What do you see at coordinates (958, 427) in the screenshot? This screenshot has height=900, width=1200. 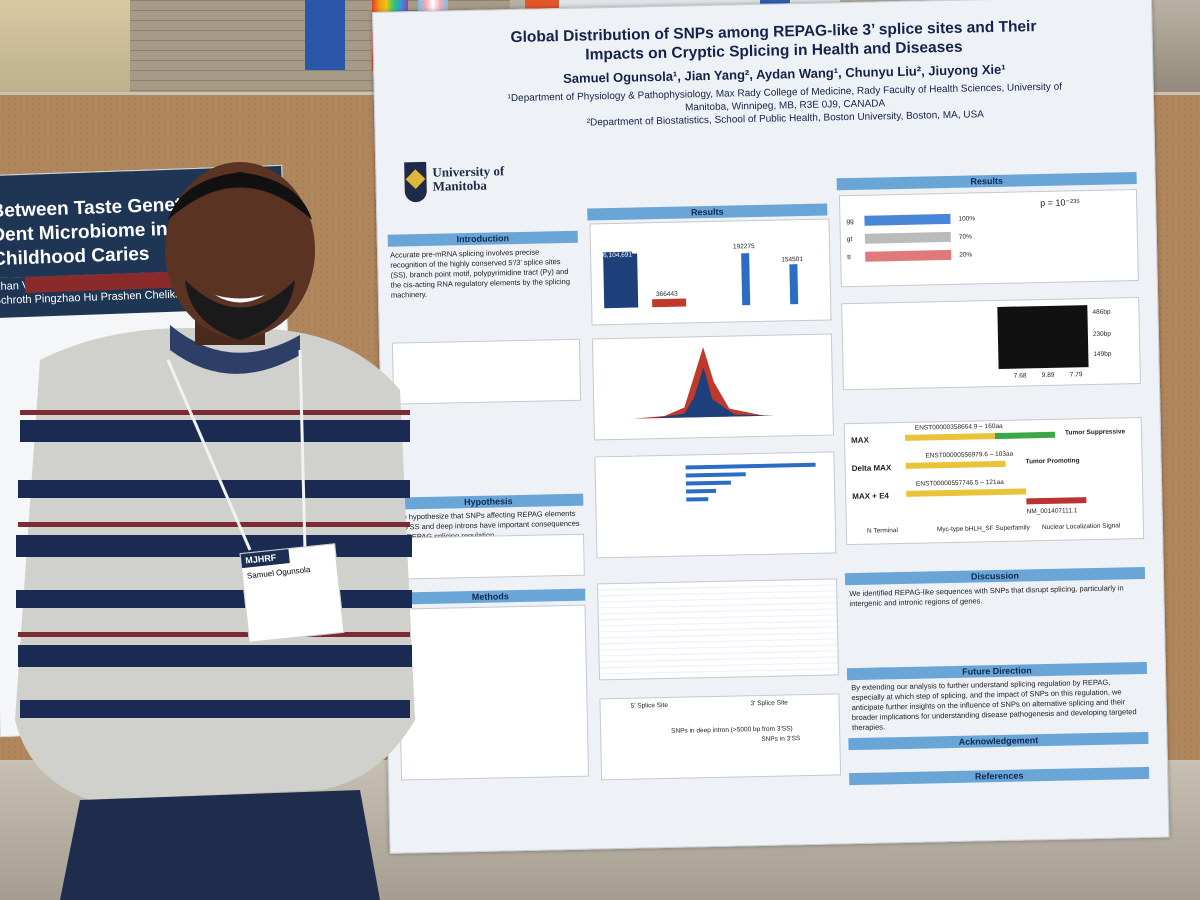 I see `enst-1: ENST00000358664.9 – 160aa` at bounding box center [958, 427].